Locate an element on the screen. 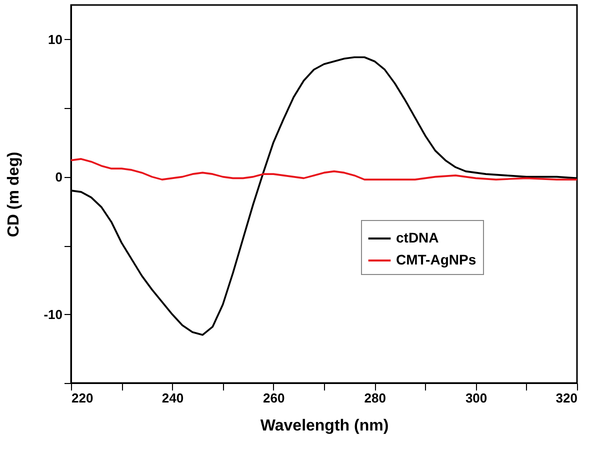 Image resolution: width=609 pixels, height=454 pixels. x-tick-label: 240 is located at coordinates (173, 398).